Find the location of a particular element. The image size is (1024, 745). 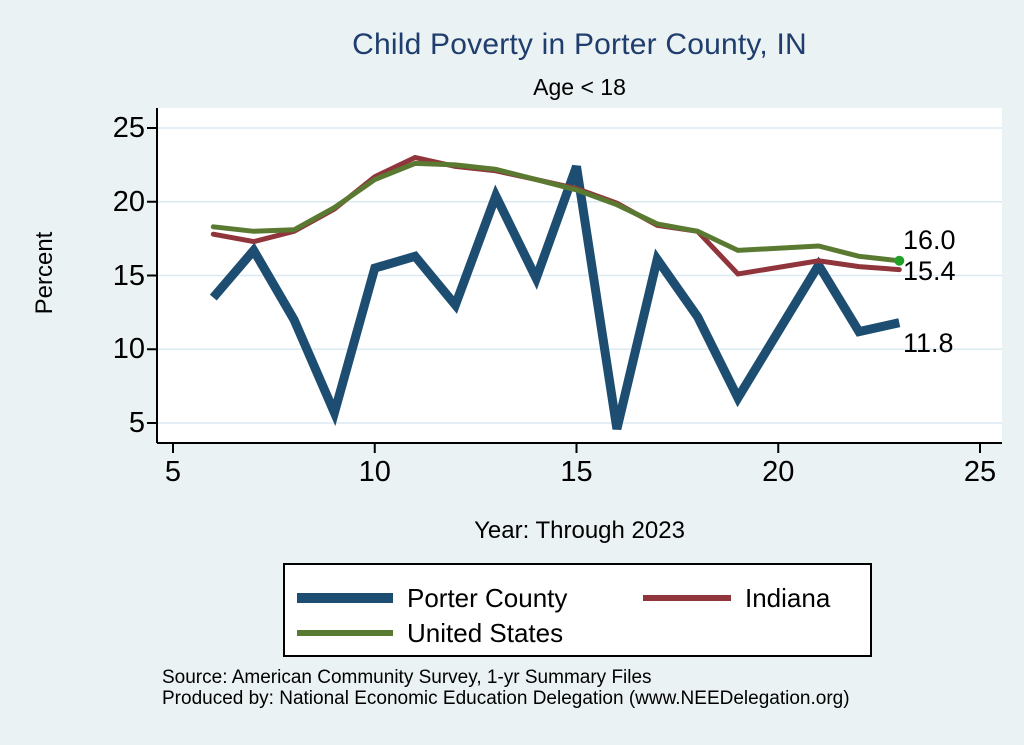

end-label-united-states: 16.0 is located at coordinates (929, 239).